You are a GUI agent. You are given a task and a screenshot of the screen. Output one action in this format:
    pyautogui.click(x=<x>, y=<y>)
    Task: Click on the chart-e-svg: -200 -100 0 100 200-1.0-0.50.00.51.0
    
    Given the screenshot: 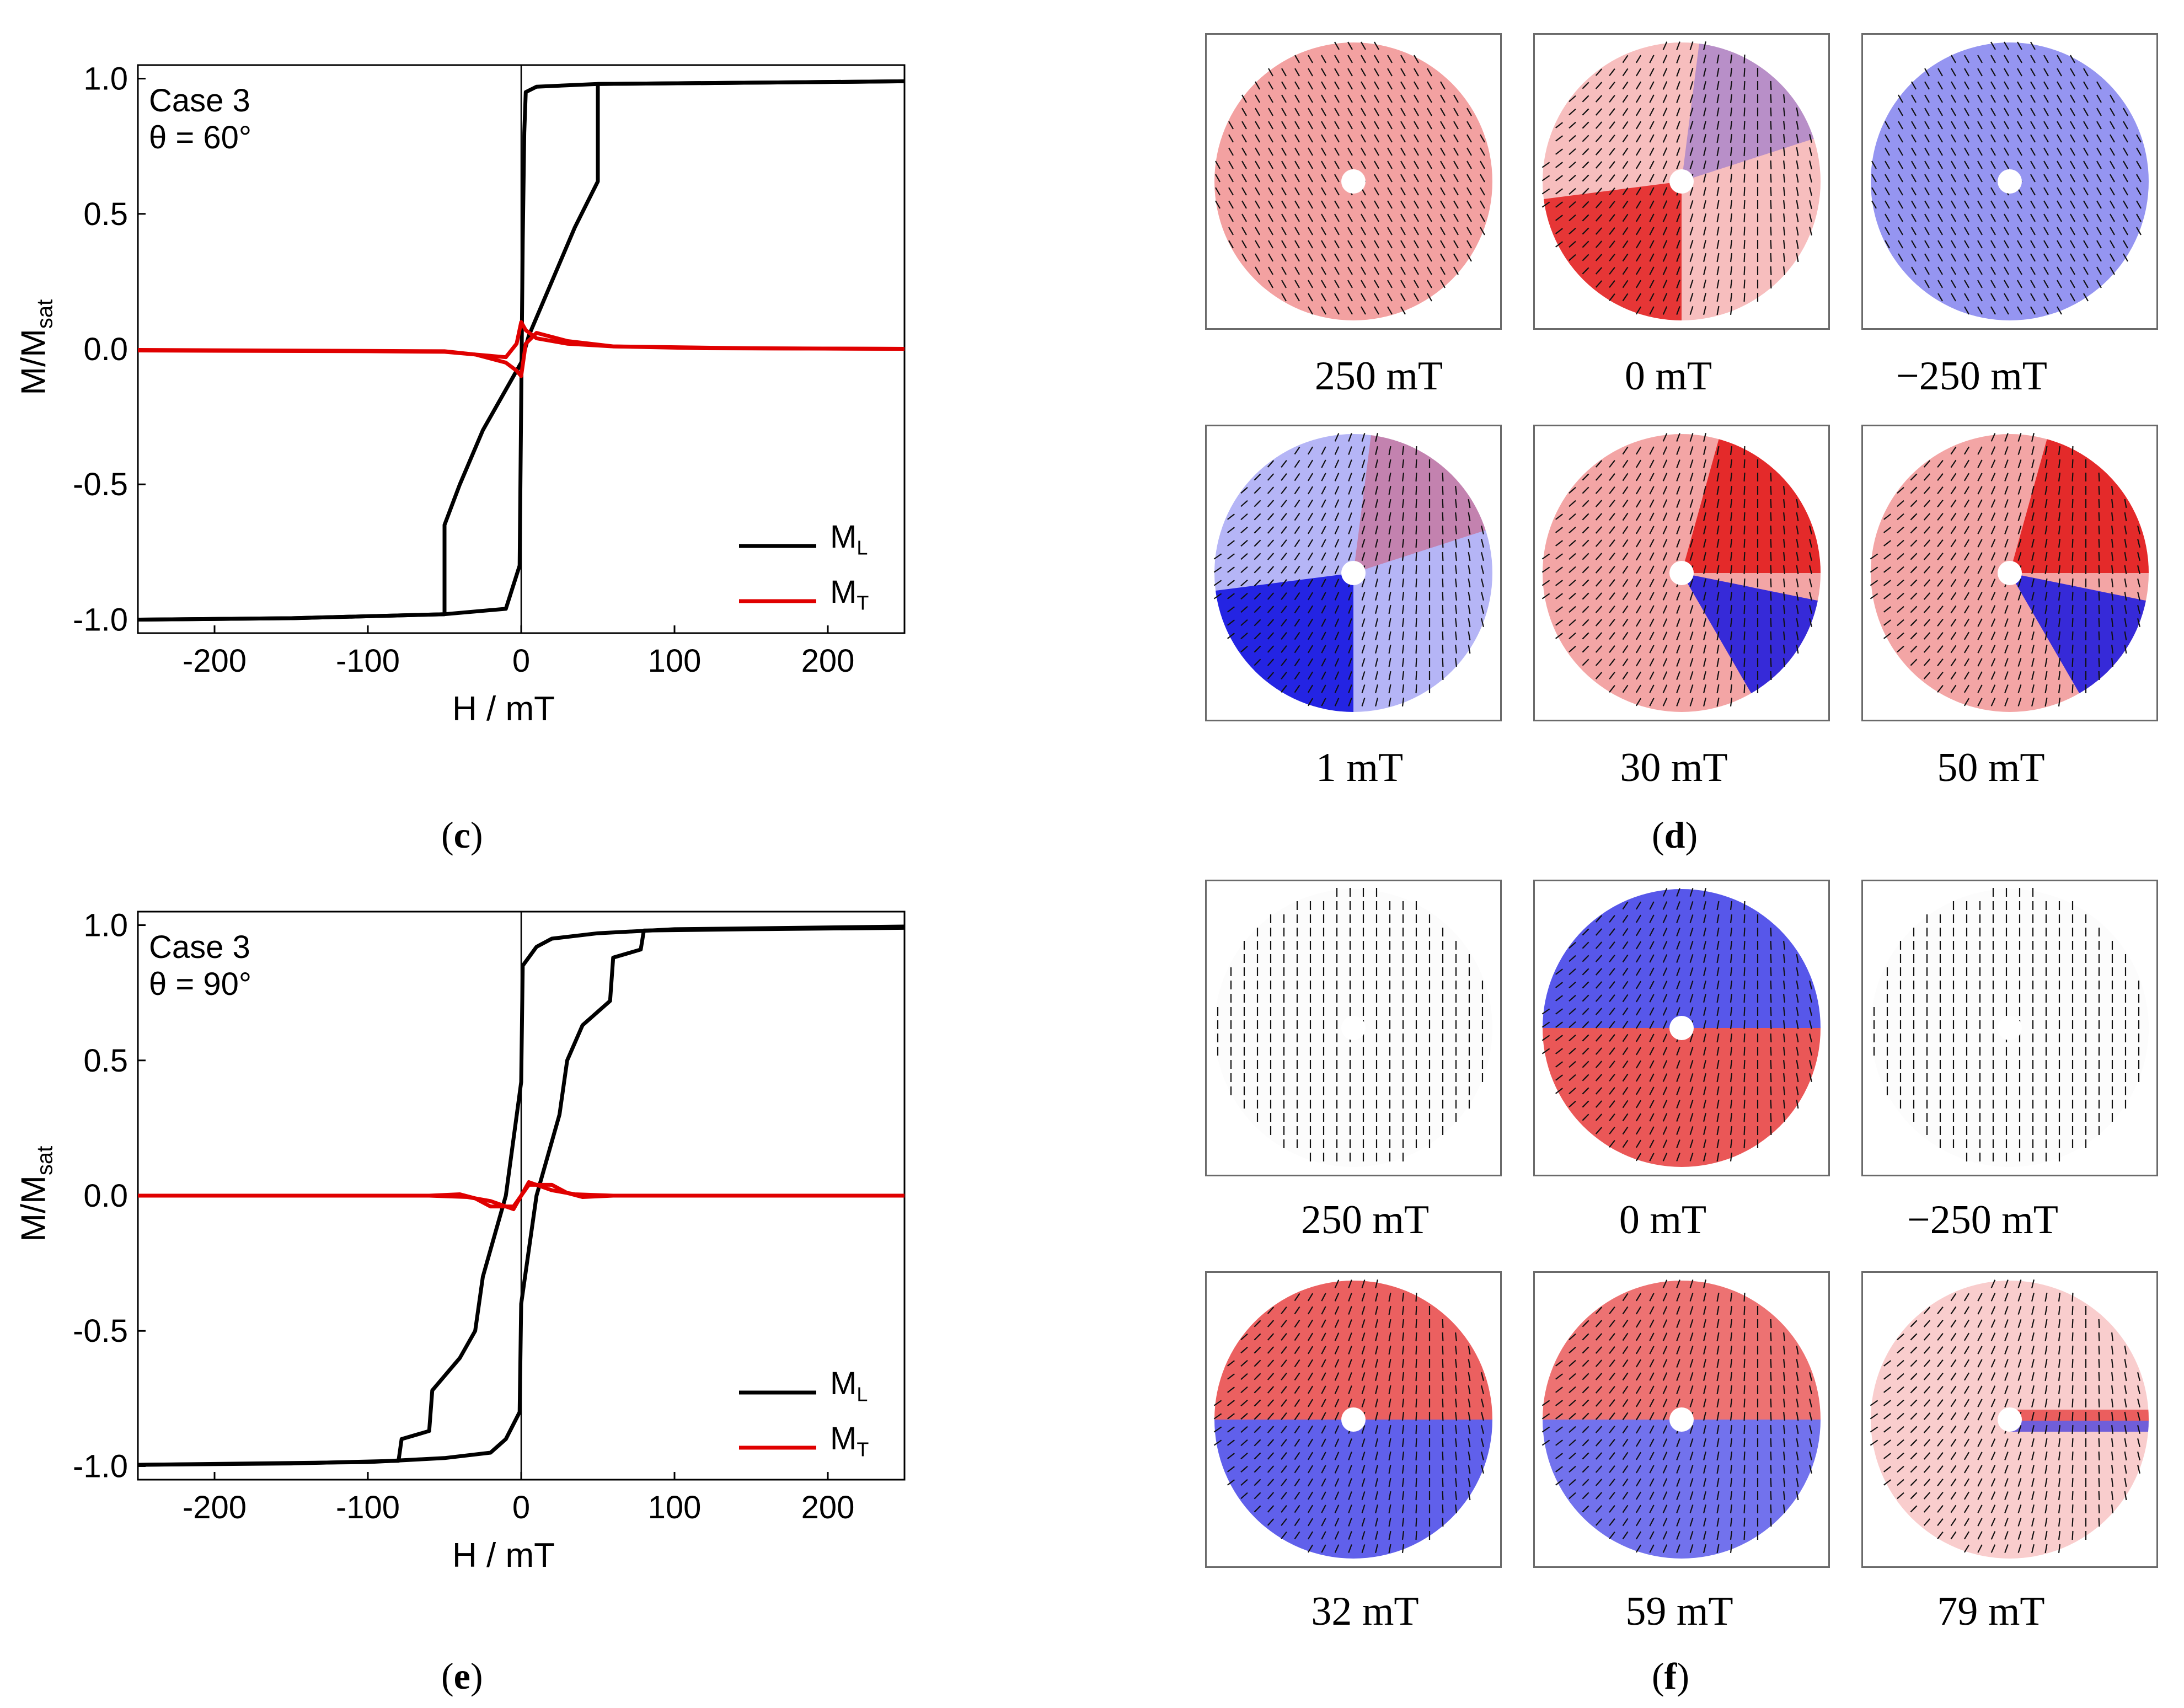 What is the action you would take?
    pyautogui.click(x=489, y=1217)
    